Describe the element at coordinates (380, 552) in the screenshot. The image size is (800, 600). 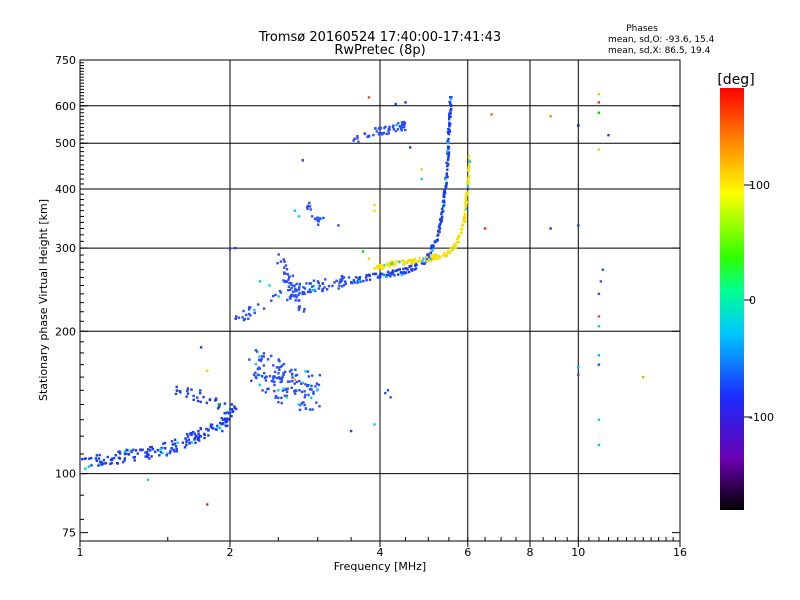
I see `x-tick-label: 4` at that location.